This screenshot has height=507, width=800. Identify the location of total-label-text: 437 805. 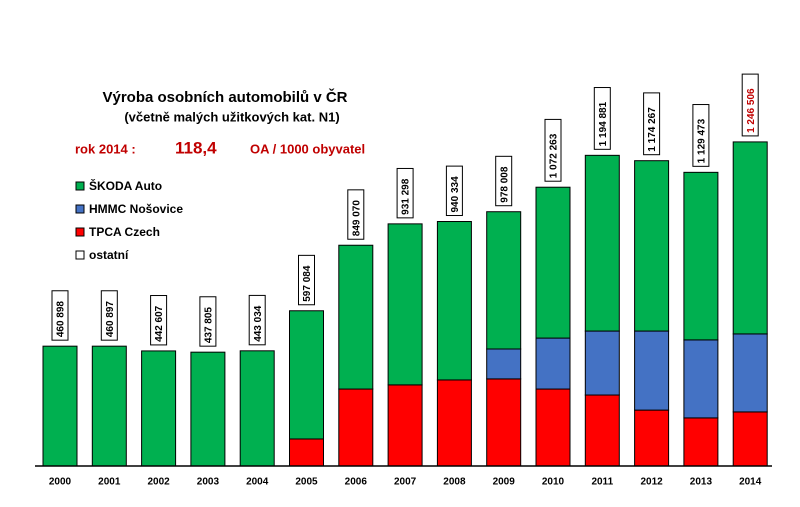
(209, 325).